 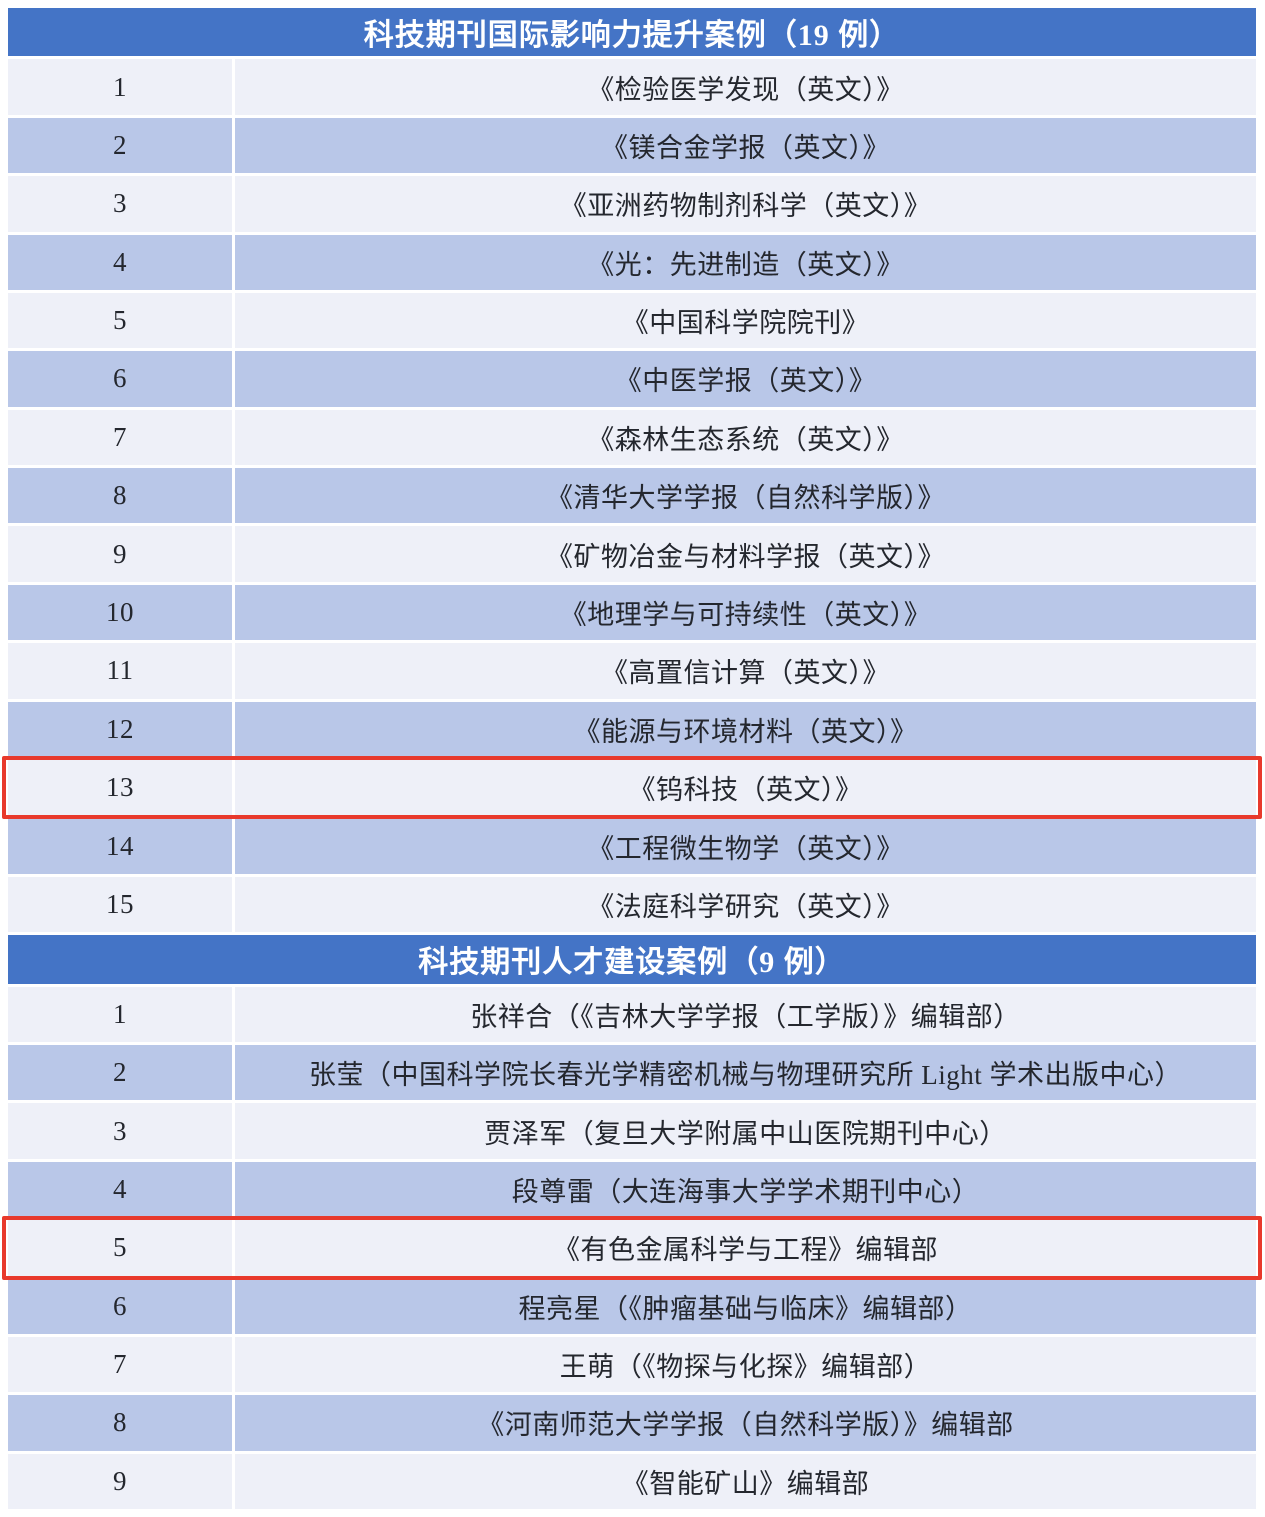 What do you see at coordinates (745, 320) in the screenshot?
I see `row-content-cell: 《中国科学院院刊》` at bounding box center [745, 320].